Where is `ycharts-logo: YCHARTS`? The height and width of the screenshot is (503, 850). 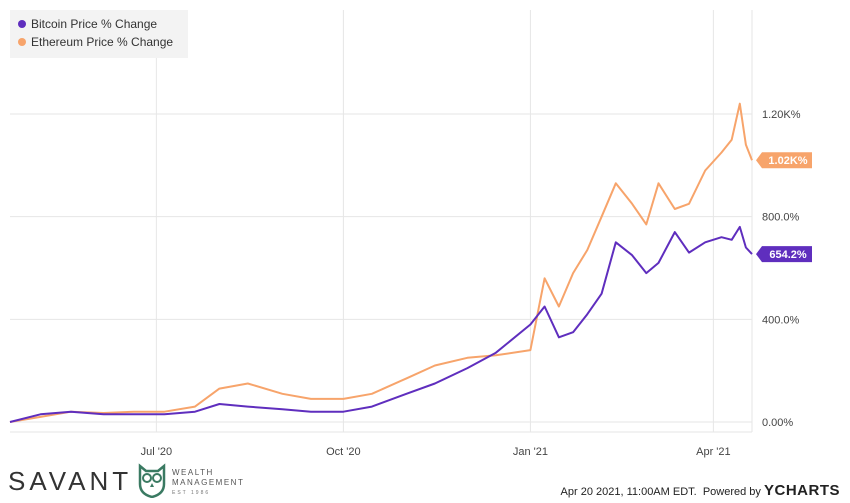 ycharts-logo: YCHARTS is located at coordinates (801, 490).